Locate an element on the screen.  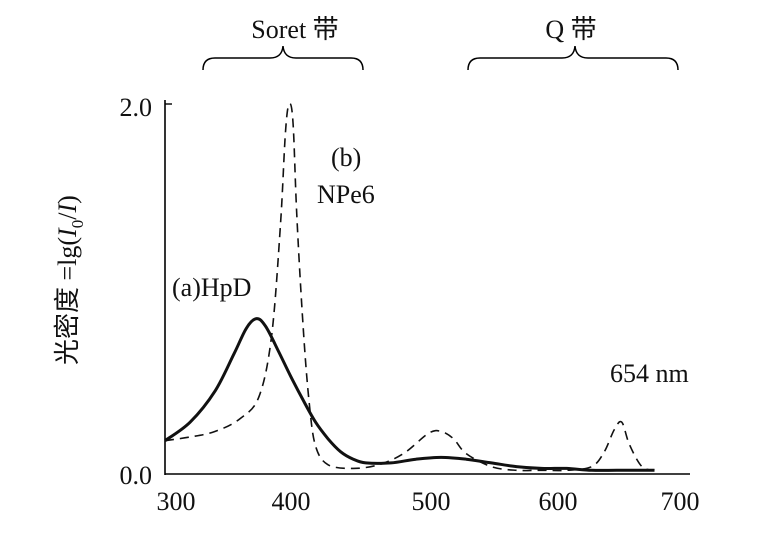
q-band-label: Q 带 is located at coordinates (570, 29).